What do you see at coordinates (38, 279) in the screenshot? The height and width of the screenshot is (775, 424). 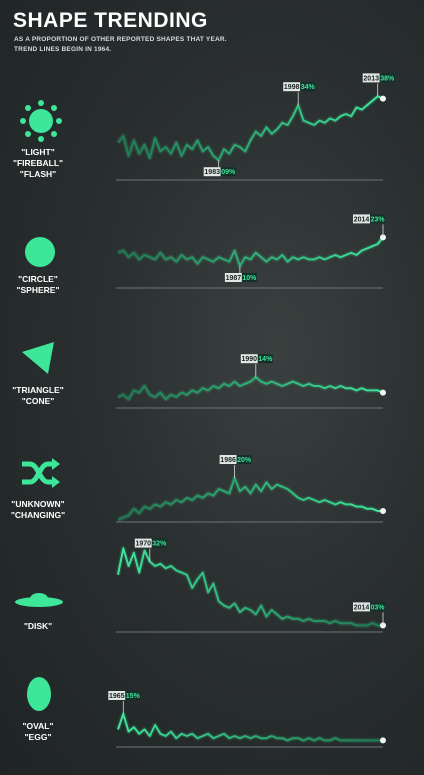 I see `shape-label: "CIRCLE"` at bounding box center [38, 279].